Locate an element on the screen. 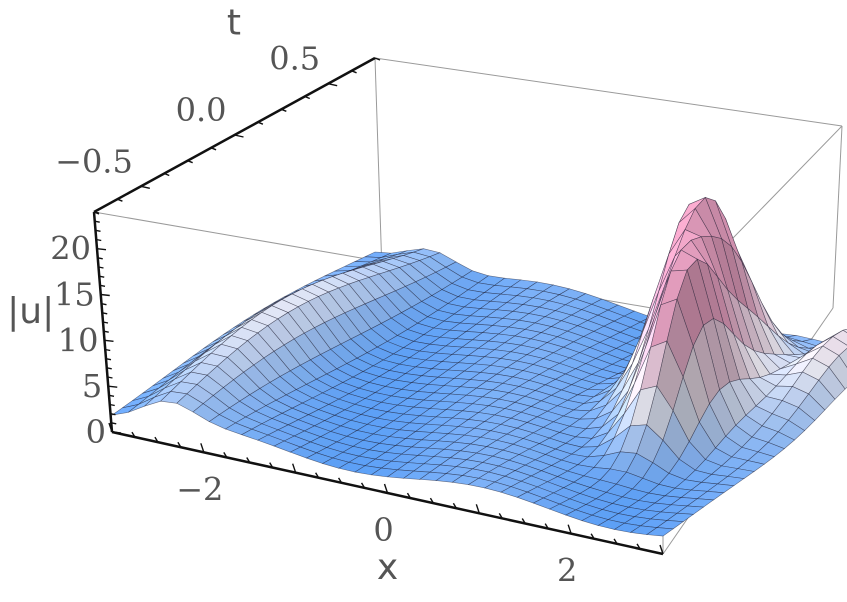  z-tick-label: 20 is located at coordinates (70, 249).